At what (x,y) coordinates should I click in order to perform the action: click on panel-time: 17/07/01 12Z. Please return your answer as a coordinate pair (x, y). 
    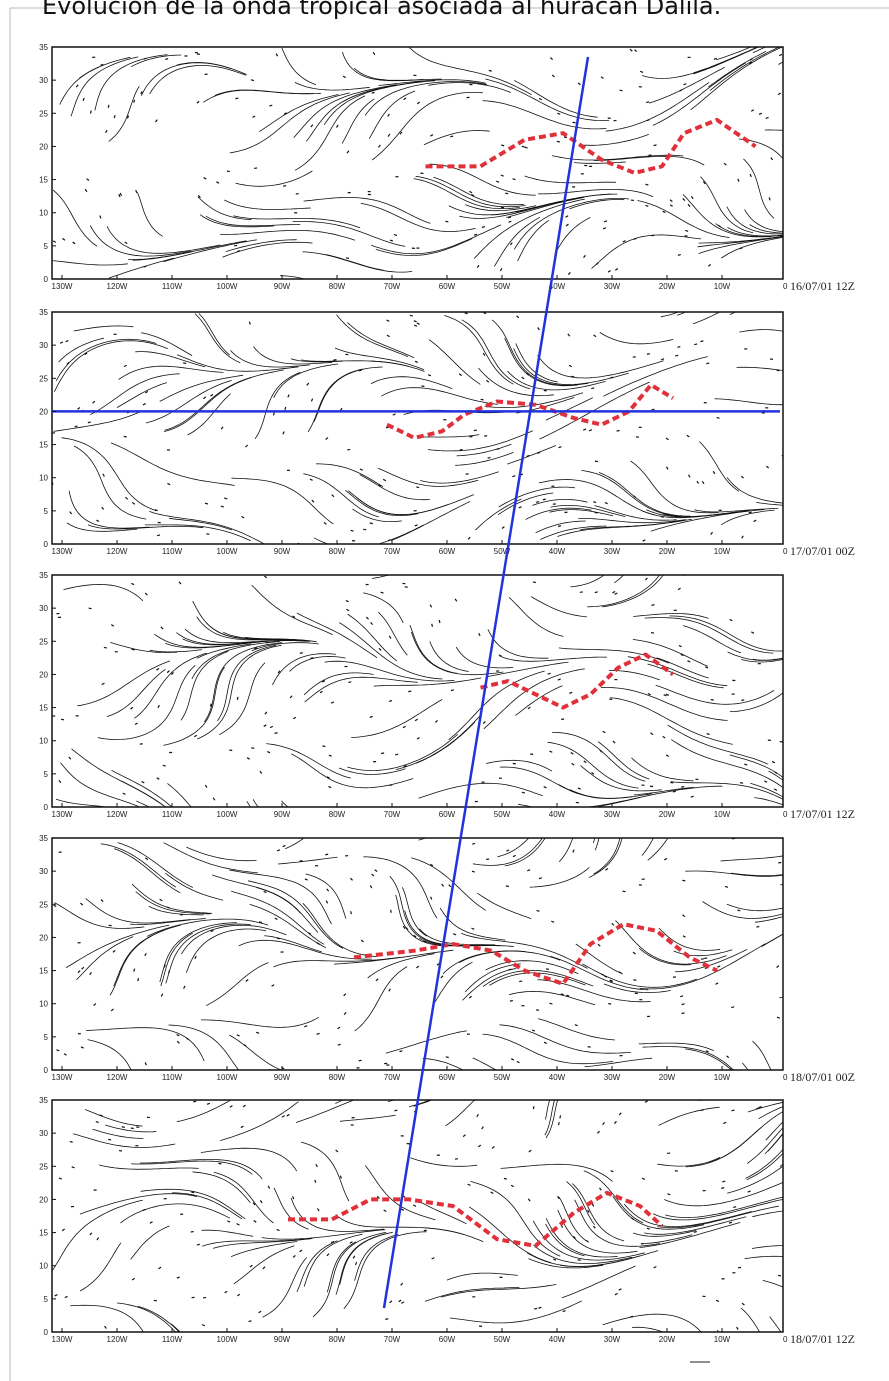
    Looking at the image, I should click on (822, 814).